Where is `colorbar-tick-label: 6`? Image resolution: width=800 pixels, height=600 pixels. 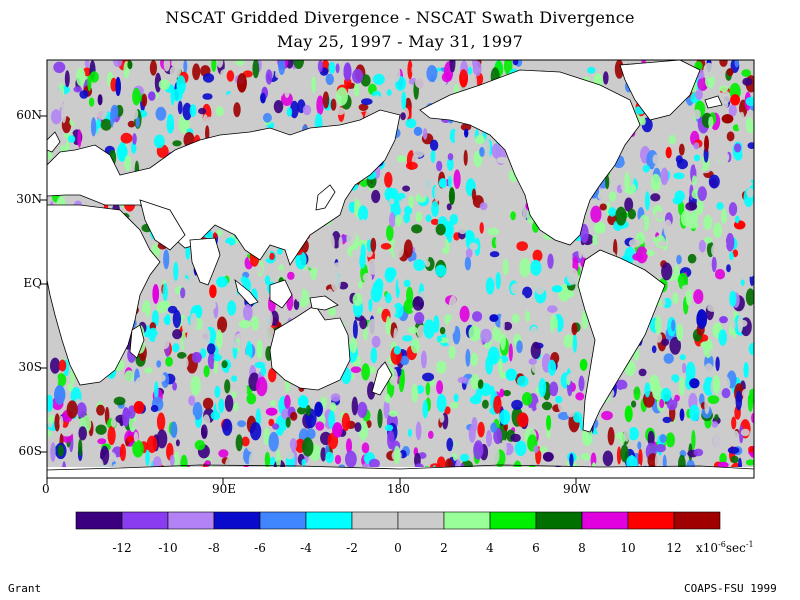
colorbar-tick-label: 6 is located at coordinates (536, 548).